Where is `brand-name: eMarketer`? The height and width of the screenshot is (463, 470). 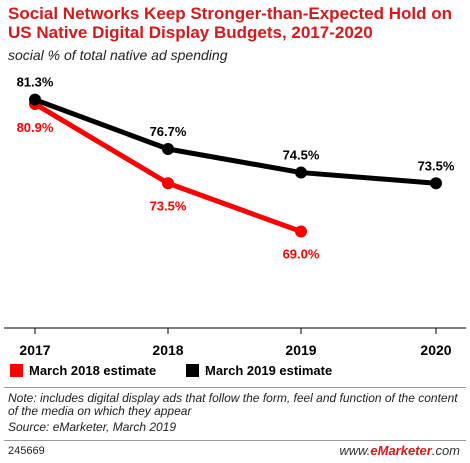
brand-name: eMarketer is located at coordinates (401, 450).